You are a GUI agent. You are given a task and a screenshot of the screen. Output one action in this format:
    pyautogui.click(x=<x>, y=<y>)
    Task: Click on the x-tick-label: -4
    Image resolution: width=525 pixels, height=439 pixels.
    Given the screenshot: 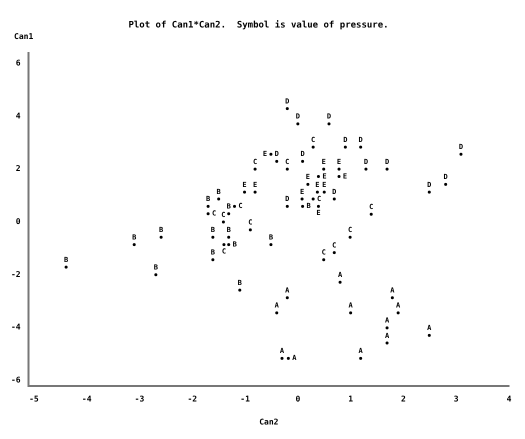 What is the action you would take?
    pyautogui.click(x=87, y=399)
    